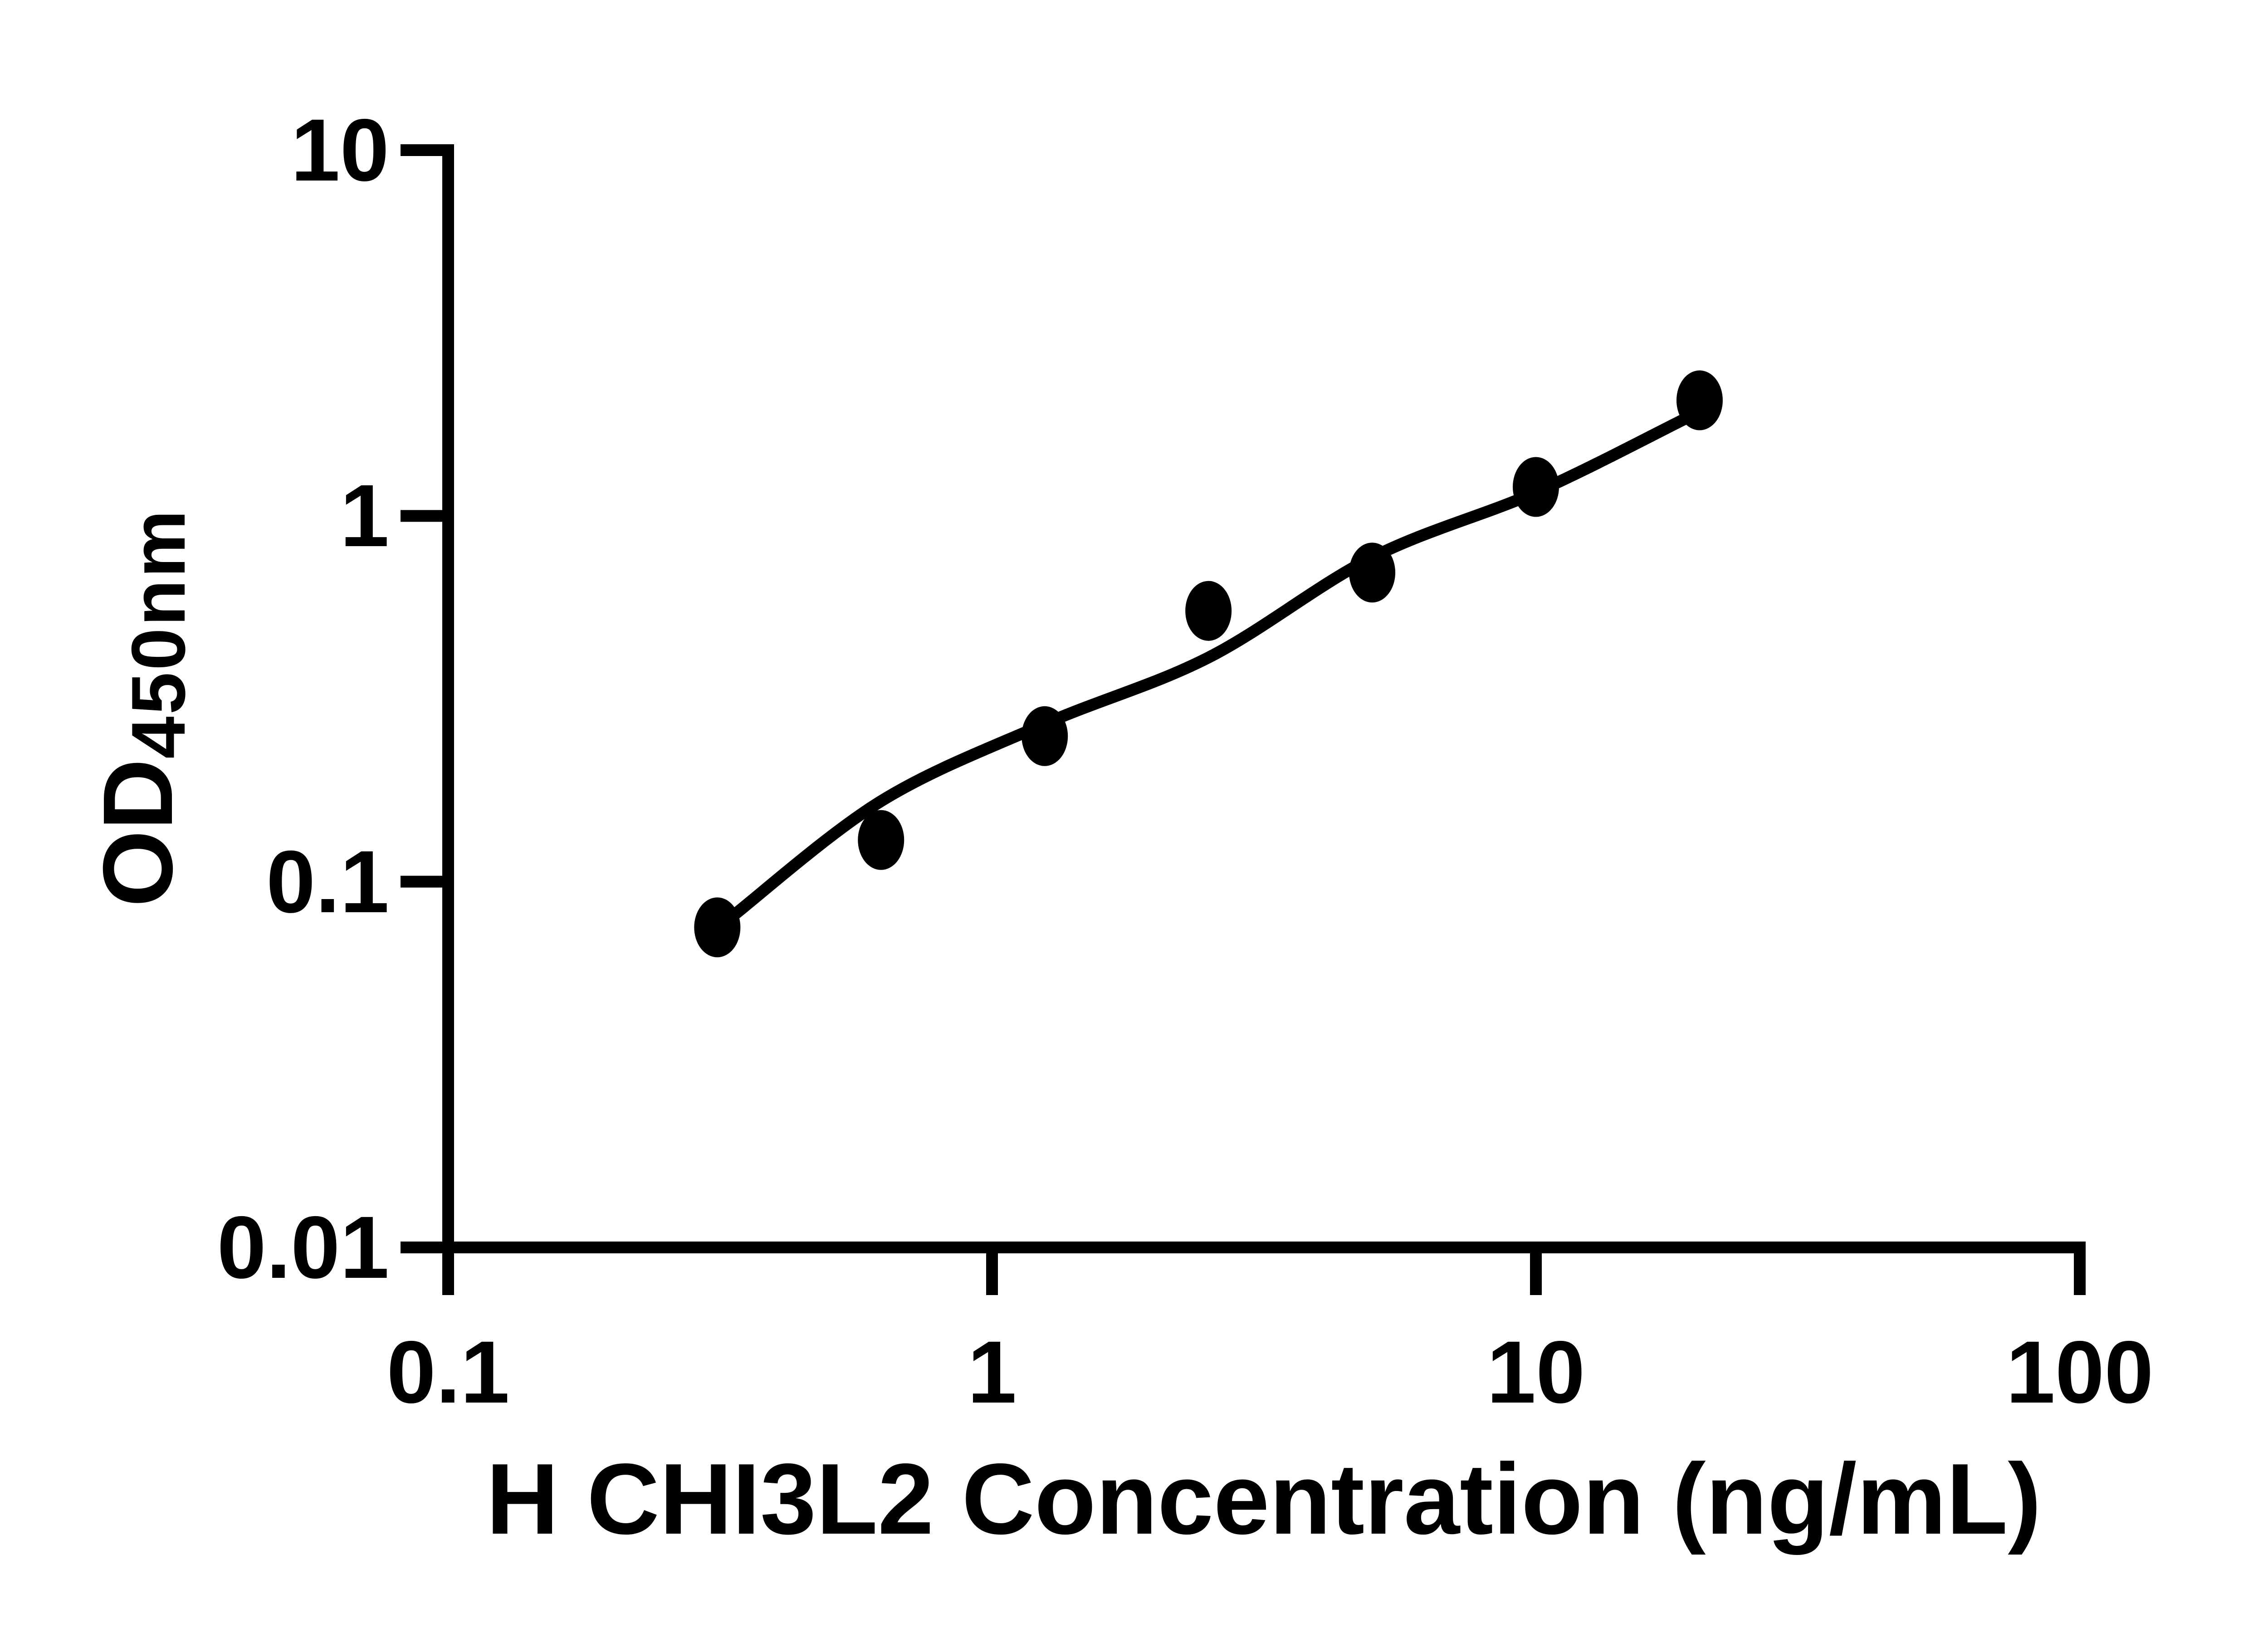  What do you see at coordinates (992, 1372) in the screenshot?
I see `x-tick-label-1: 1` at bounding box center [992, 1372].